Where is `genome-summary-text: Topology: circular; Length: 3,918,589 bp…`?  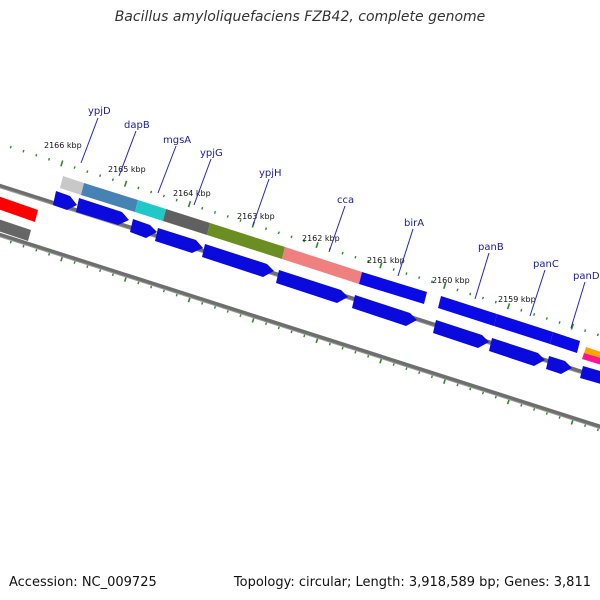
genome-summary-text: Topology: circular; Length: 3,918,589 bp… is located at coordinates (412, 582).